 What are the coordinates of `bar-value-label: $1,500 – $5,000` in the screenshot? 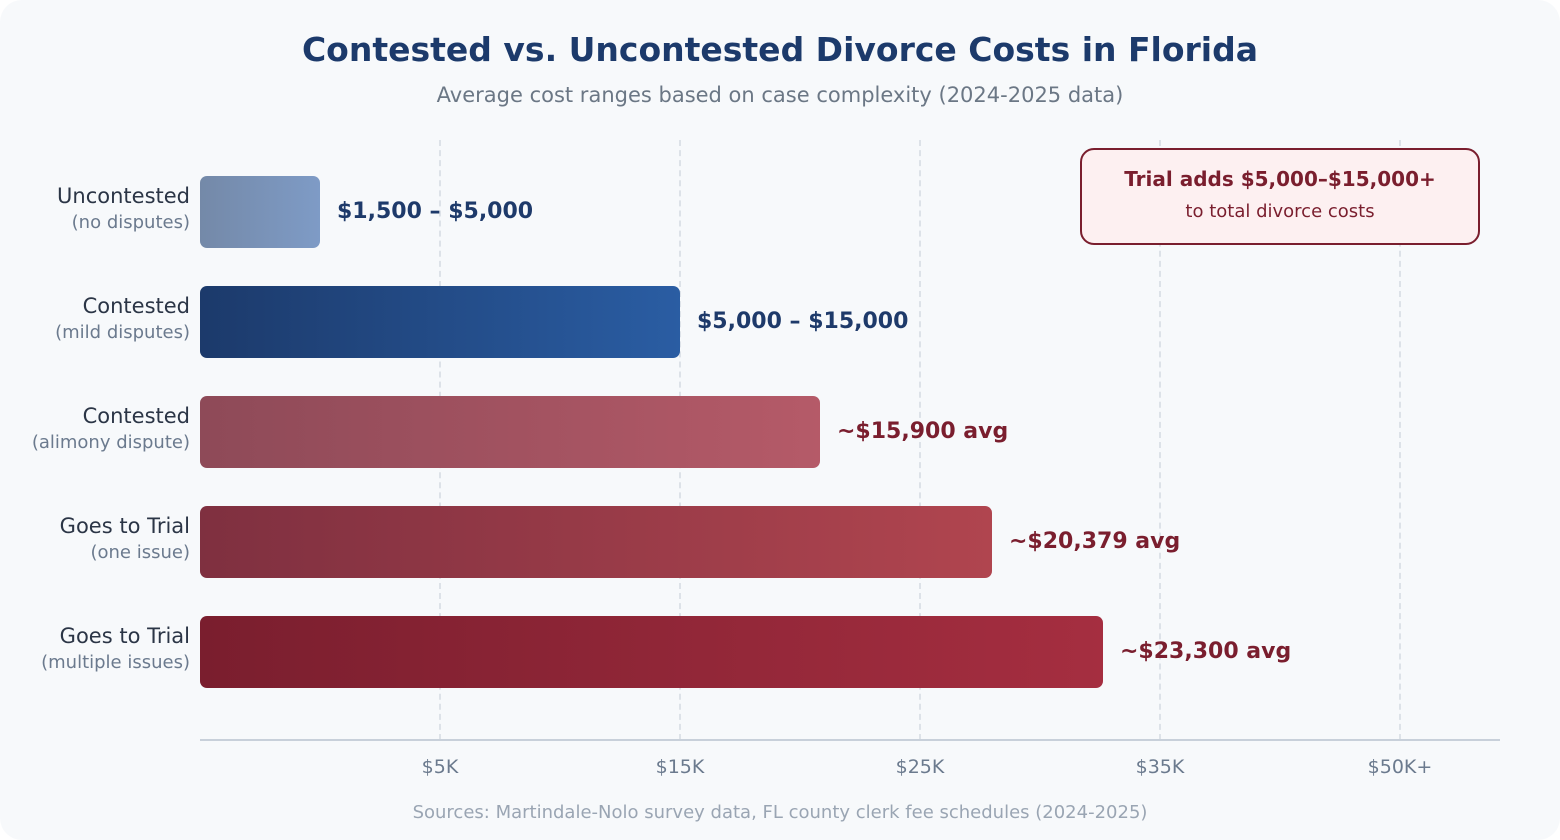 It's located at (435, 211).